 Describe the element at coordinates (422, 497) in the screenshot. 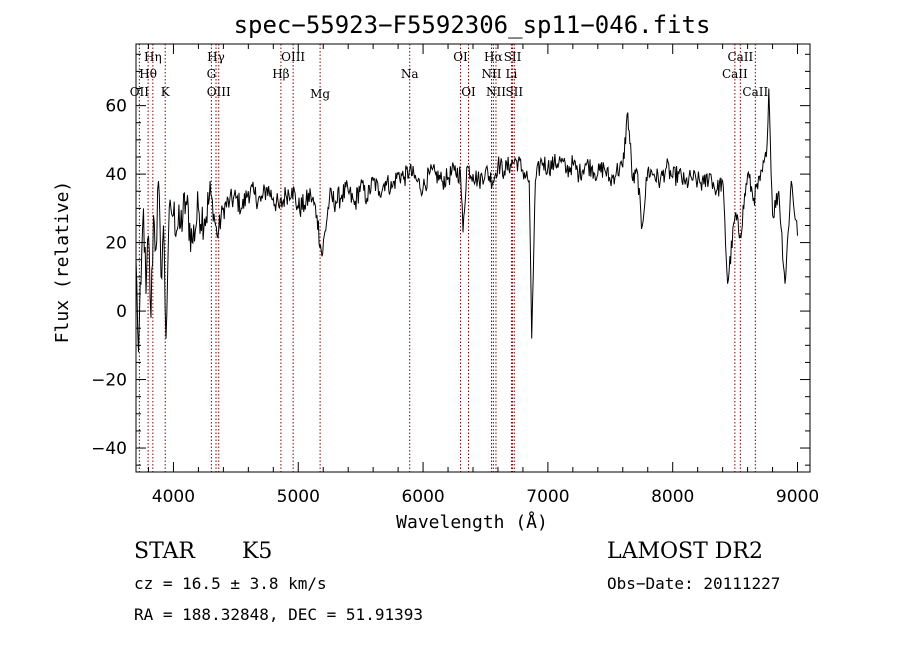

I see `x-tick-label: 6000` at that location.